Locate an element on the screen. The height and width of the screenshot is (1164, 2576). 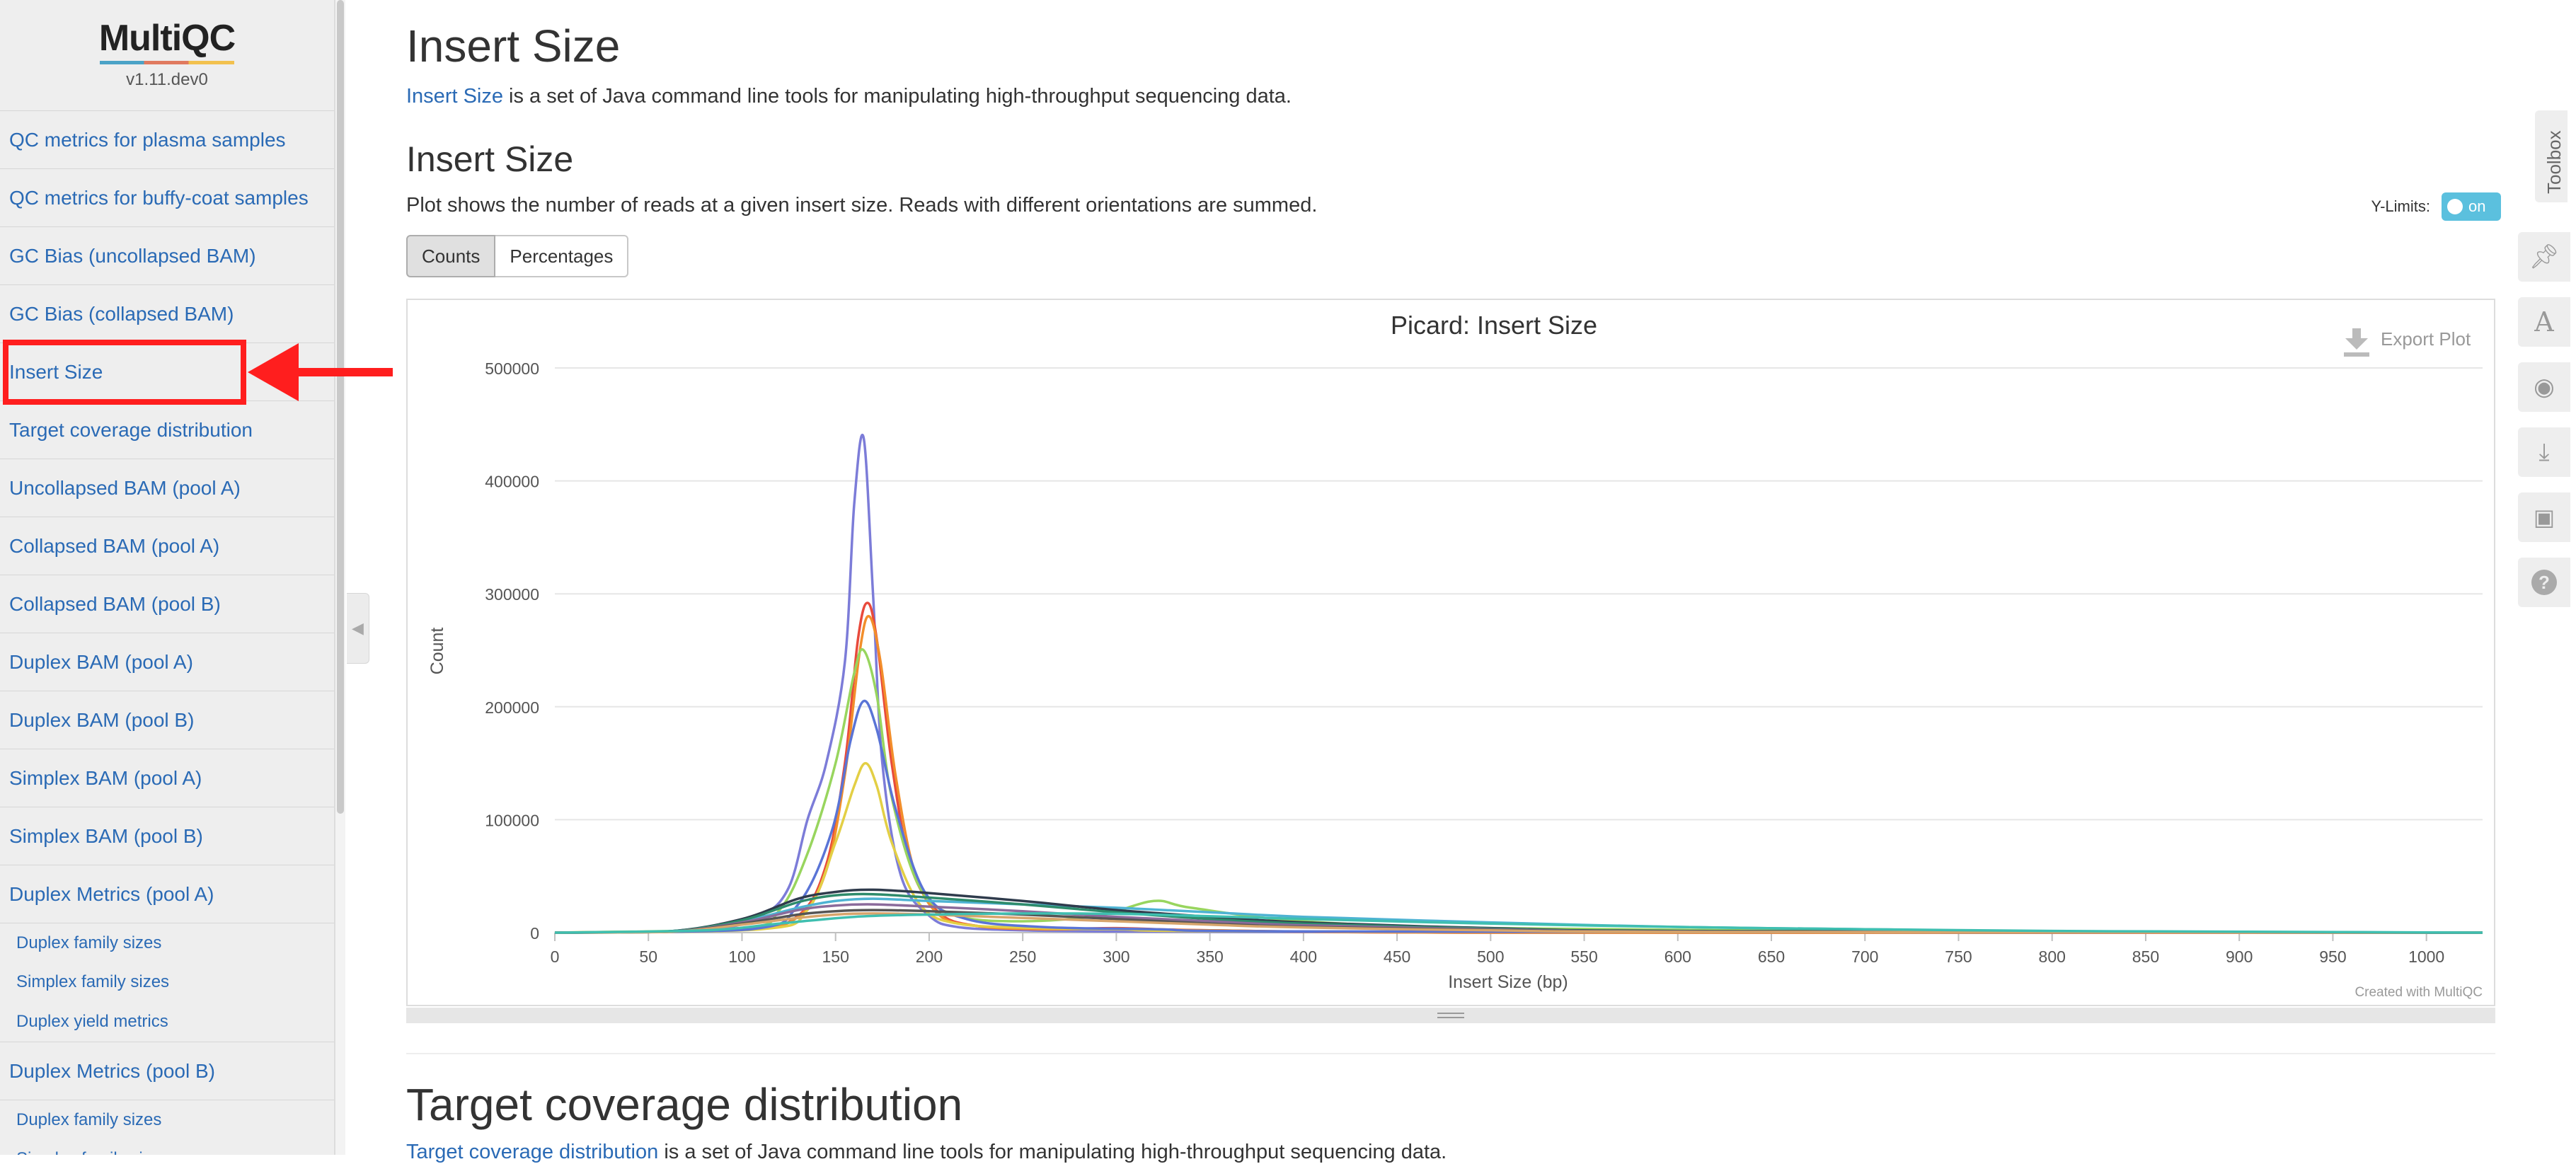
x-tick-label: 700 is located at coordinates (1865, 957).